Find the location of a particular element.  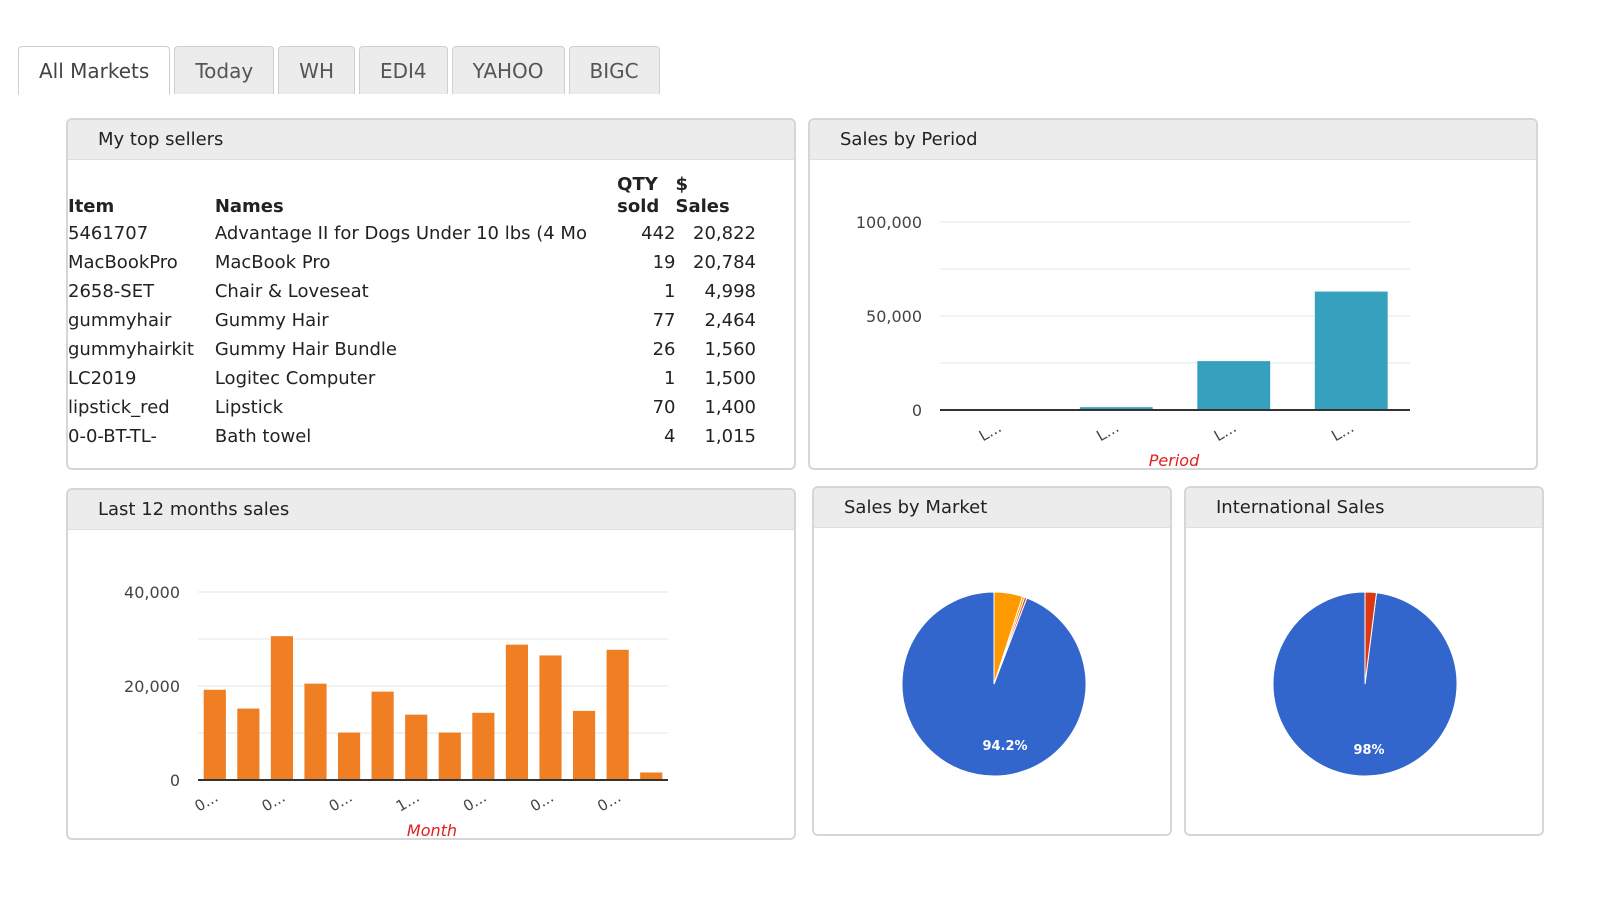

cell-item: gummyhair is located at coordinates (120, 320).